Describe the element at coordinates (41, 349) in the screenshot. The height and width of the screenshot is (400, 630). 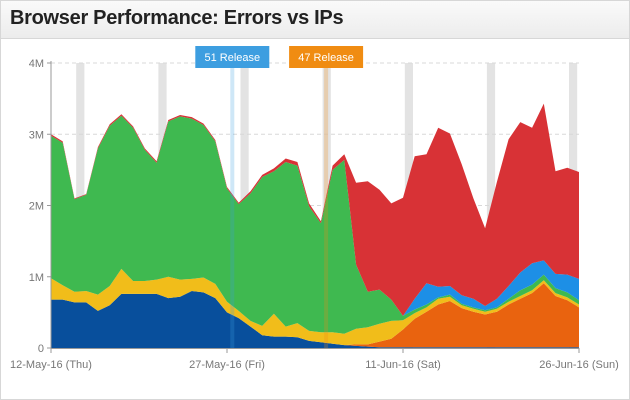
I see `y-tick-label: 0` at that location.